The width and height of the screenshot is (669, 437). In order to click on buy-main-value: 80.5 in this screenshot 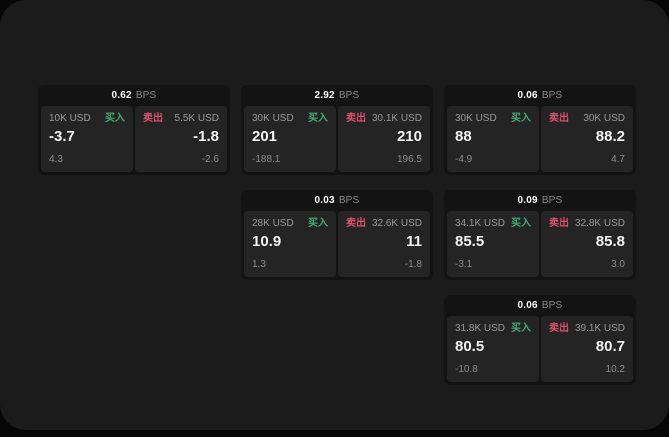, I will do `click(470, 346)`.